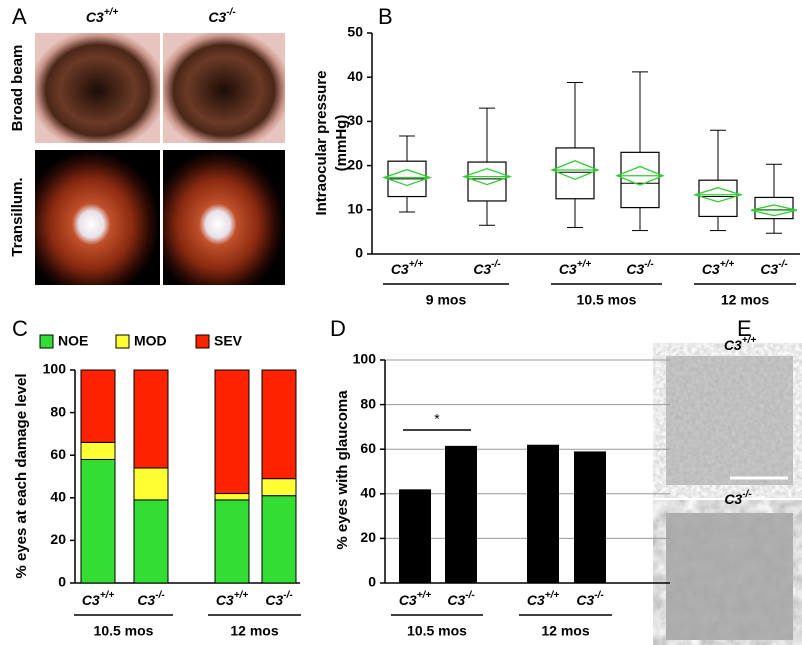  What do you see at coordinates (73, 341) in the screenshot?
I see `legend-label: NOE` at bounding box center [73, 341].